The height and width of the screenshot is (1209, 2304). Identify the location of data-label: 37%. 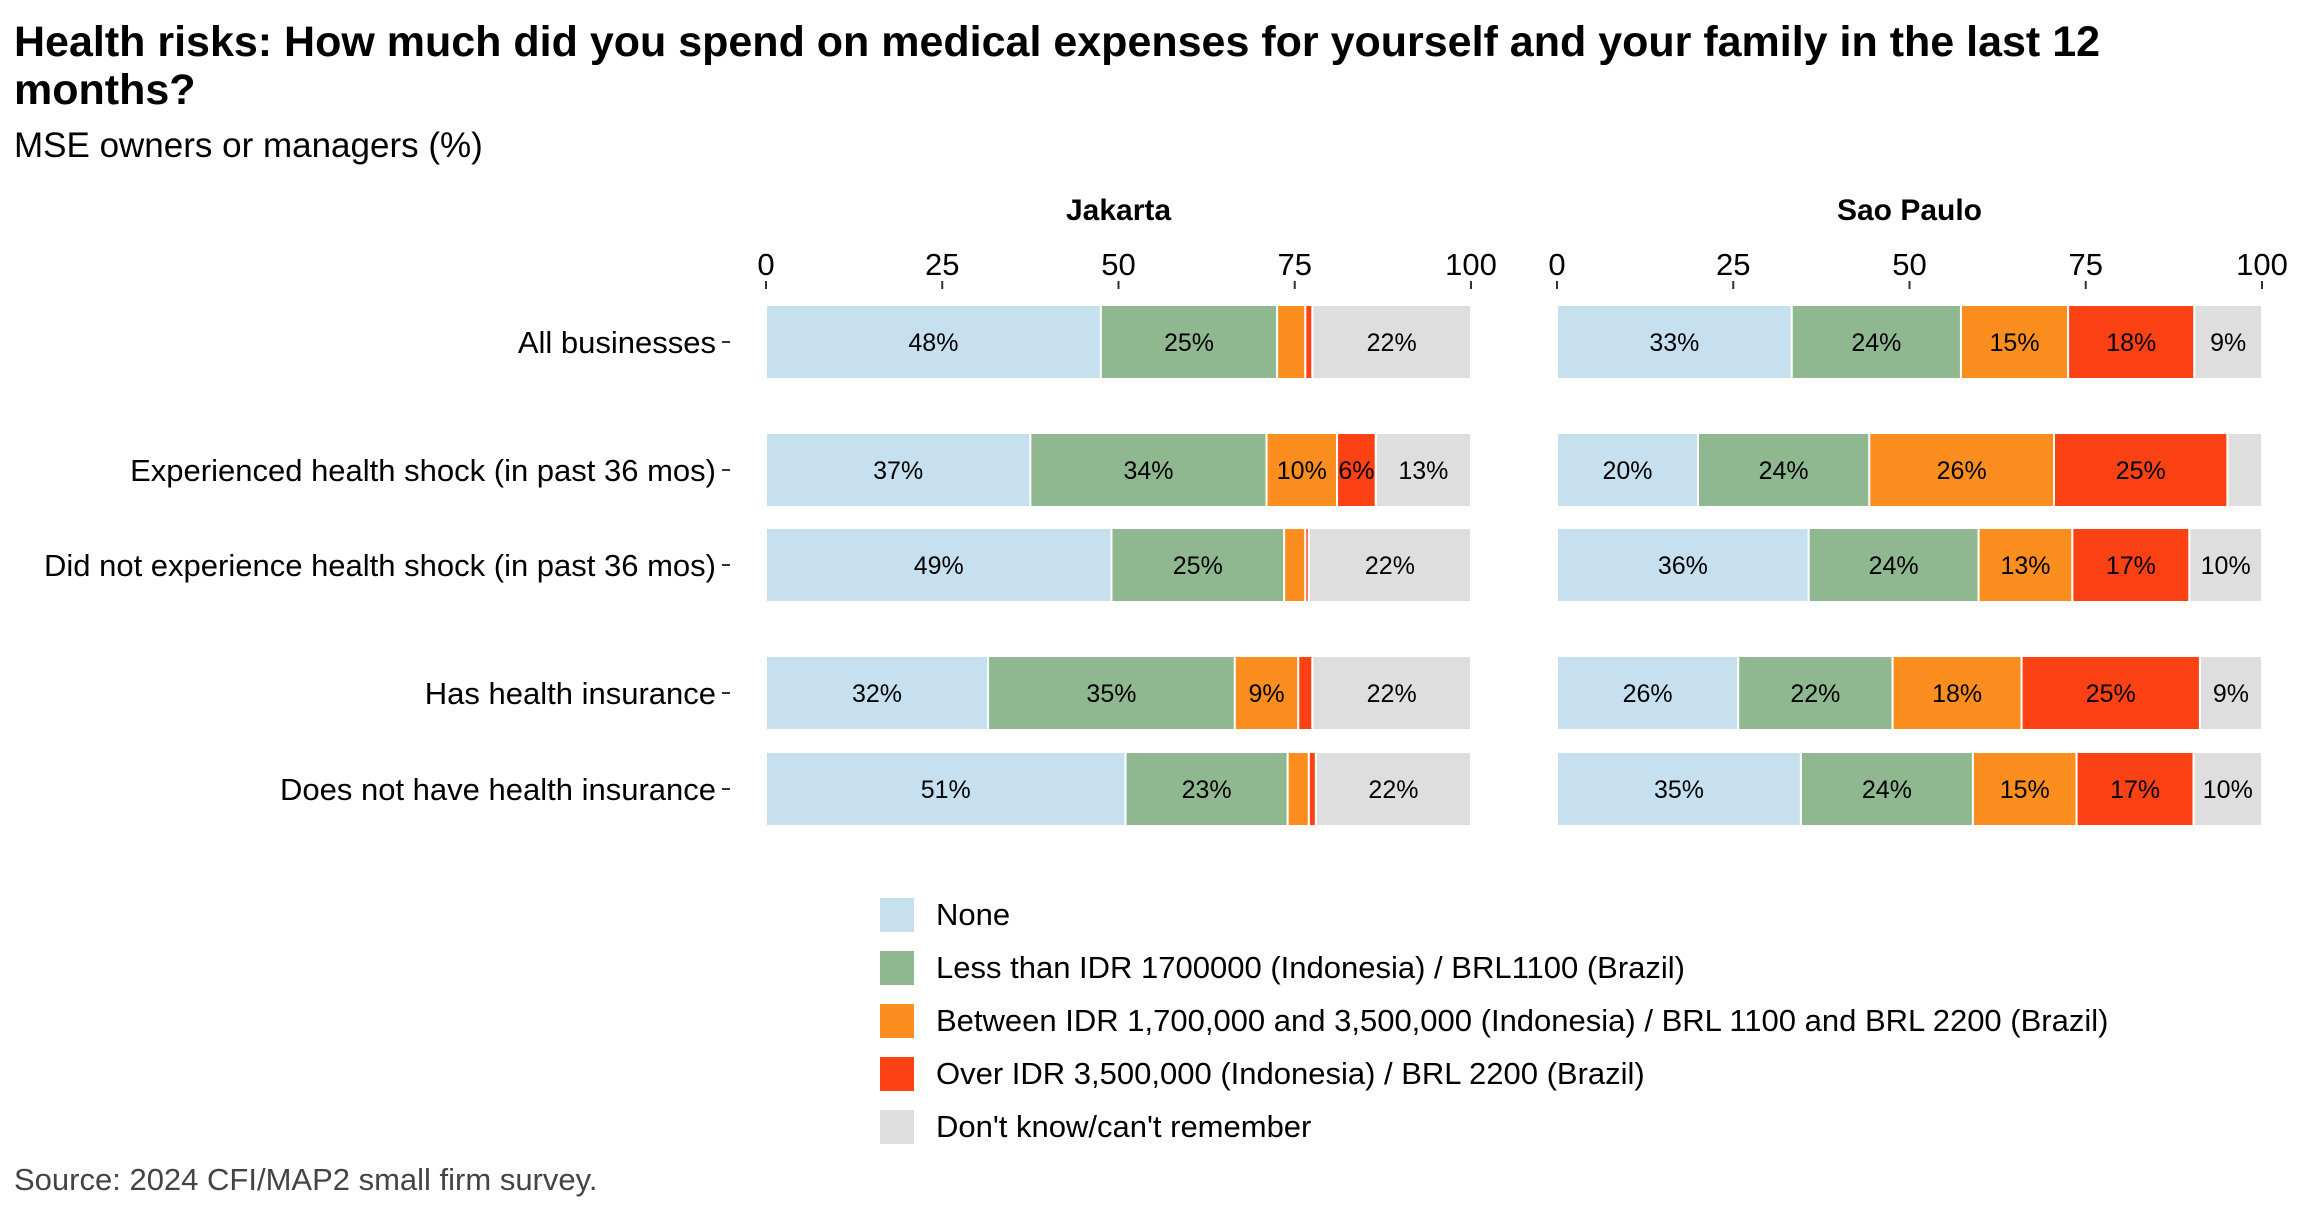
(898, 471).